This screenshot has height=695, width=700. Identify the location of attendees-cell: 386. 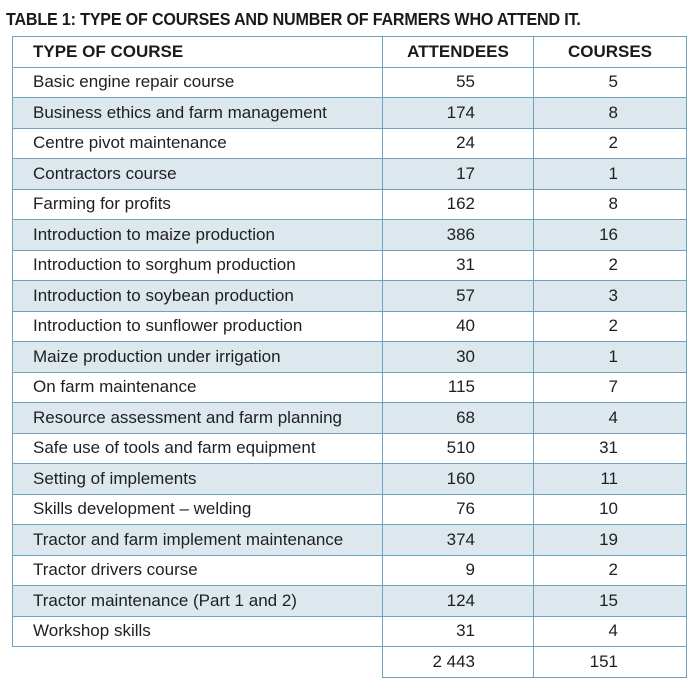
(458, 235).